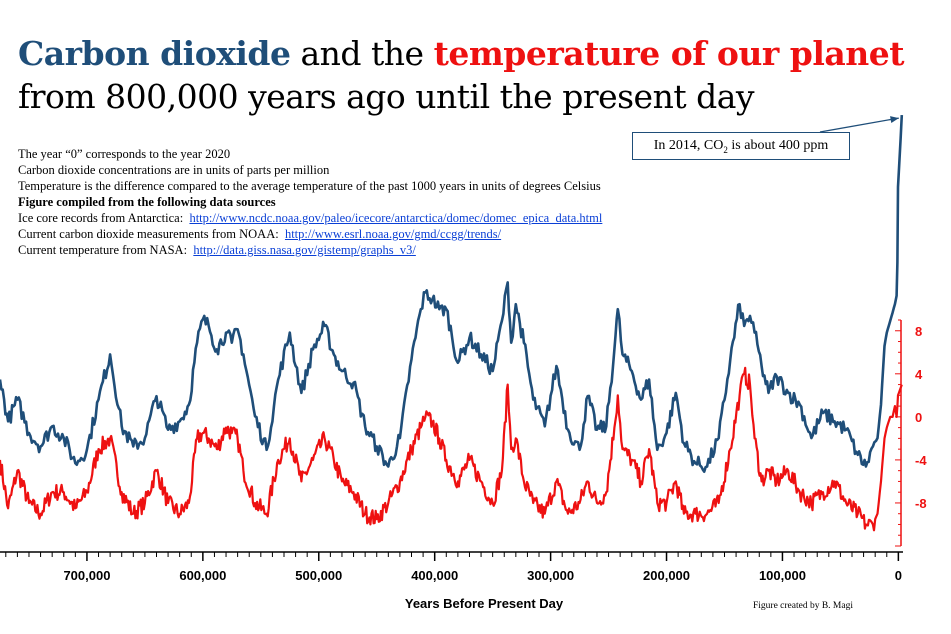 Image resolution: width=951 pixels, height=634 pixels. I want to click on x-tick-label: 0, so click(898, 575).